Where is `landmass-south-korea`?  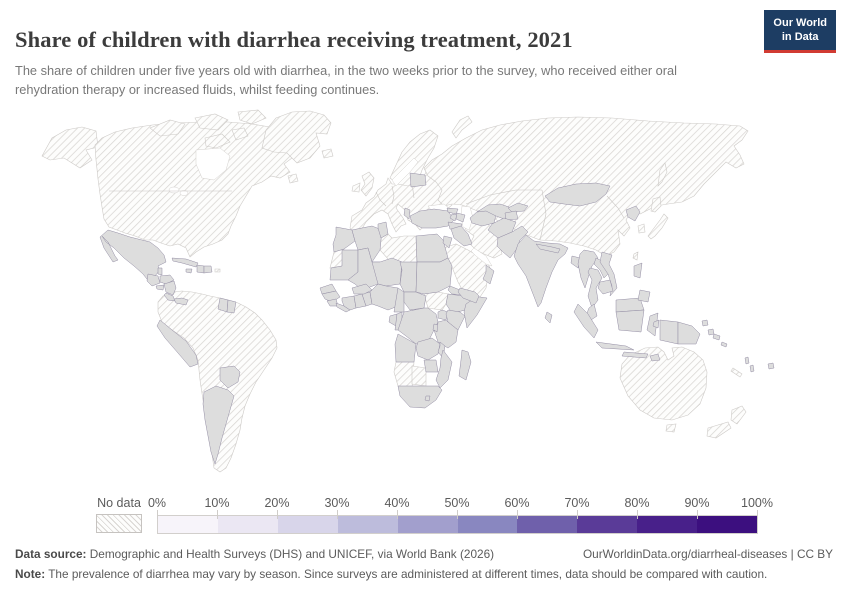 landmass-south-korea is located at coordinates (641, 228).